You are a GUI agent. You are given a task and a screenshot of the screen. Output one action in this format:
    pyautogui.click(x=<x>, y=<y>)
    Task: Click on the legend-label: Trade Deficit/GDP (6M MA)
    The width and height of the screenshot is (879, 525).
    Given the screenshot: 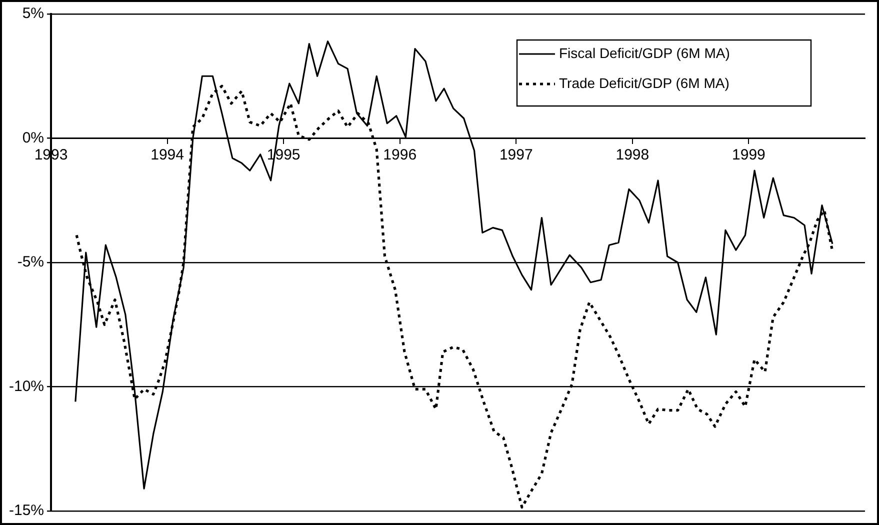 What is the action you would take?
    pyautogui.click(x=644, y=82)
    